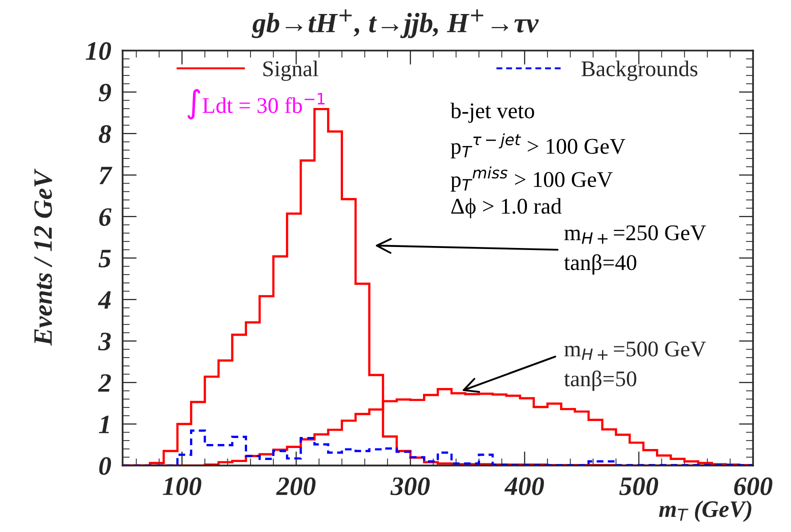 This screenshot has width=791, height=532. Describe the element at coordinates (524, 486) in the screenshot. I see `x-tick-label: 400` at that location.